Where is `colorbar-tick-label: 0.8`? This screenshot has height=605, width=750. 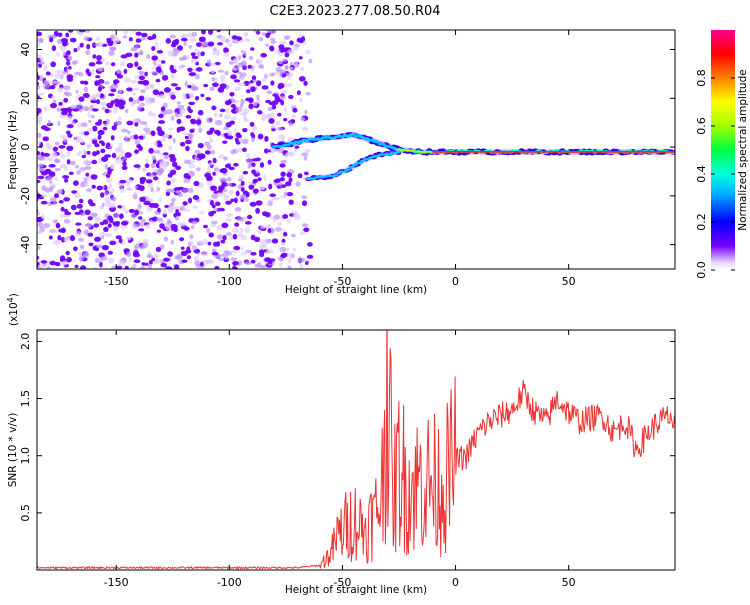
colorbar-tick-label: 0.8 is located at coordinates (701, 78).